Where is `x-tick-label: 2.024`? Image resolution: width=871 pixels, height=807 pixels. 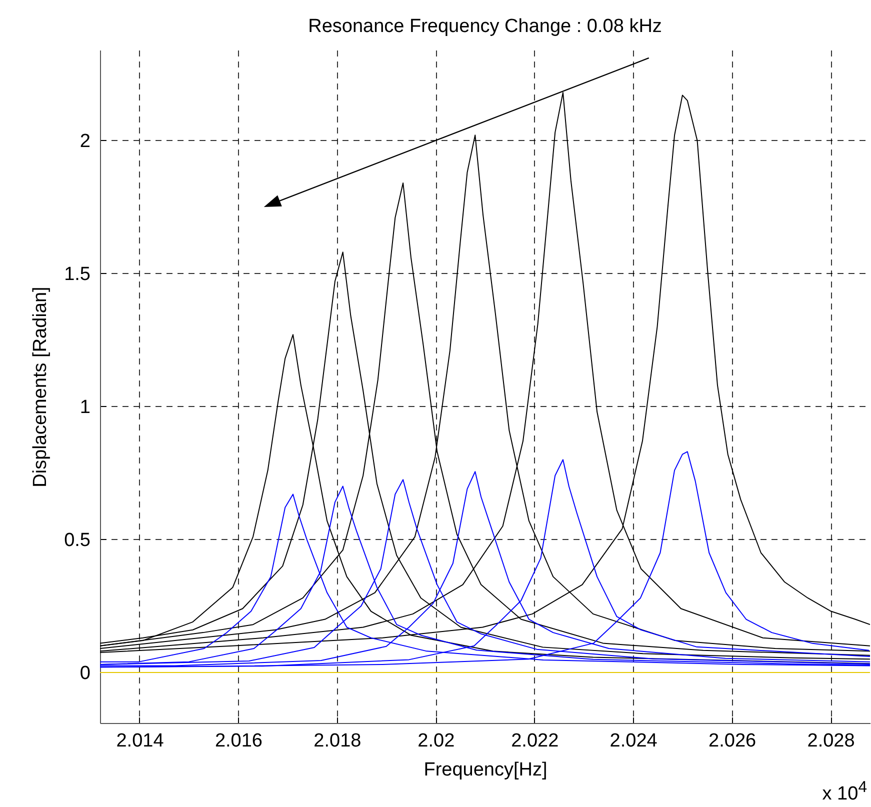 x-tick-label: 2.024 is located at coordinates (634, 741).